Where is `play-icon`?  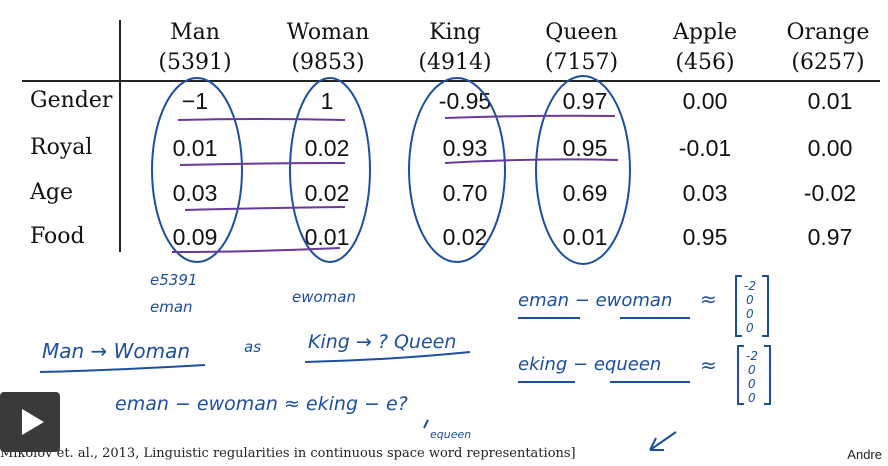 play-icon is located at coordinates (30, 422).